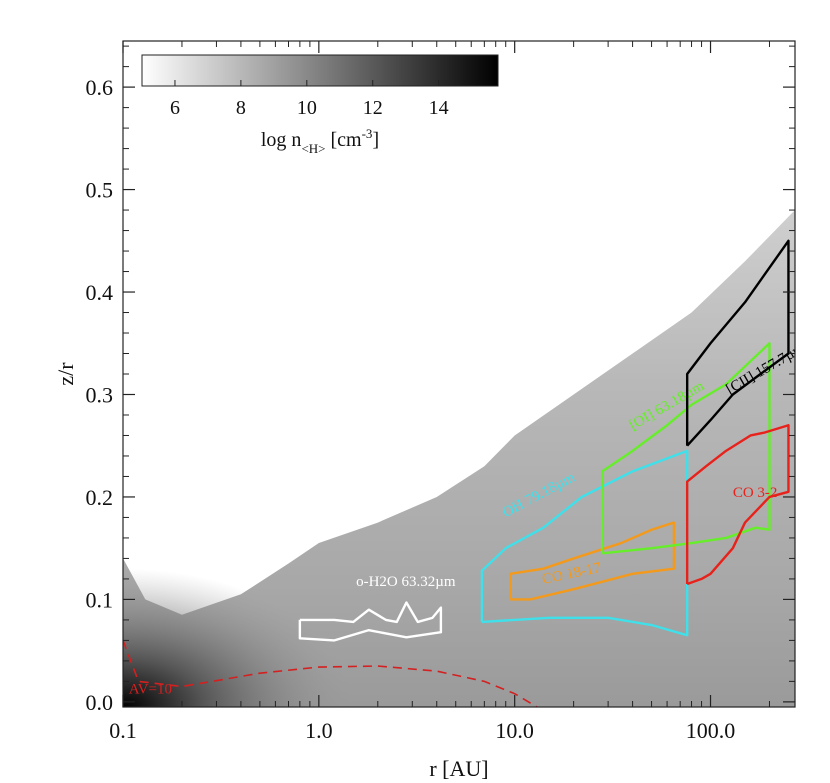 The image size is (830, 783). What do you see at coordinates (320, 141) in the screenshot?
I see `colorbar-label: log n<H> [cm-3]` at bounding box center [320, 141].